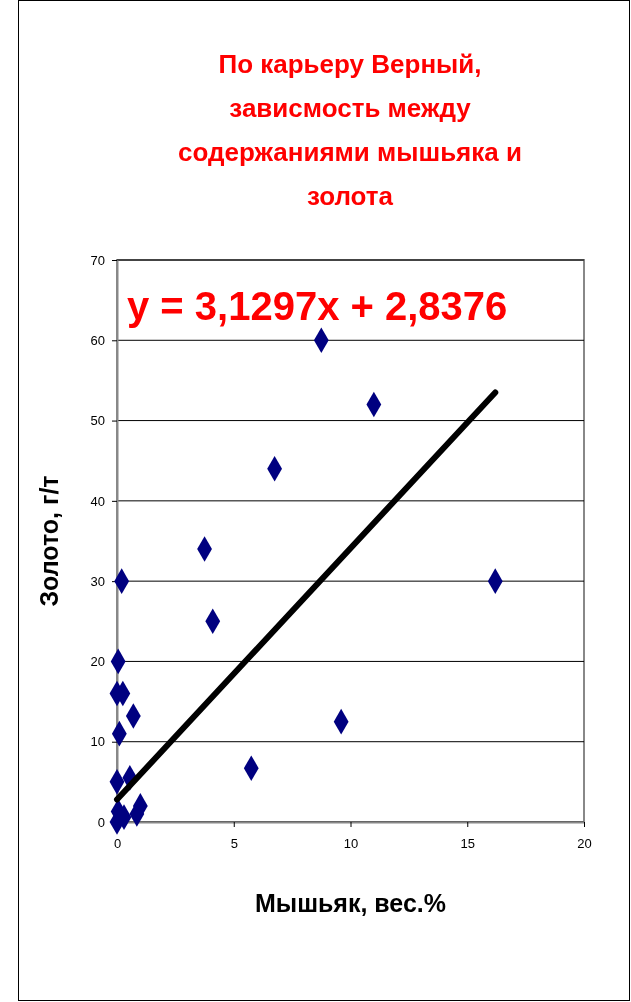 This screenshot has height=1002, width=631. I want to click on y-tick-label: 50, so click(97, 421).